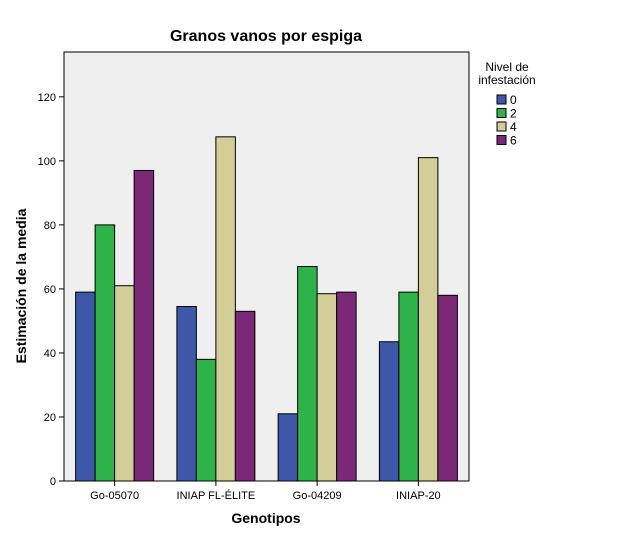  I want to click on legend-label-0: 0, so click(513, 100).